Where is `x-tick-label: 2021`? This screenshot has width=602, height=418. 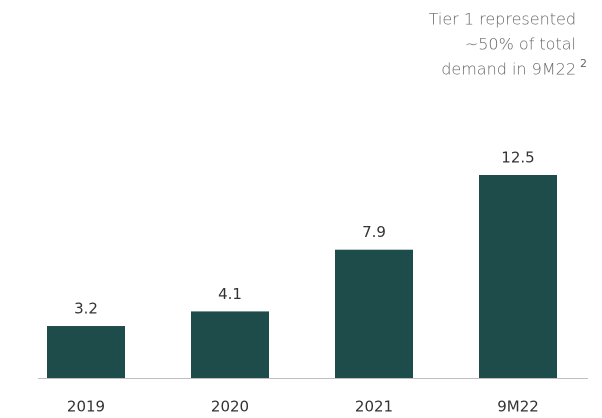
x-tick-label: 2021 is located at coordinates (374, 407).